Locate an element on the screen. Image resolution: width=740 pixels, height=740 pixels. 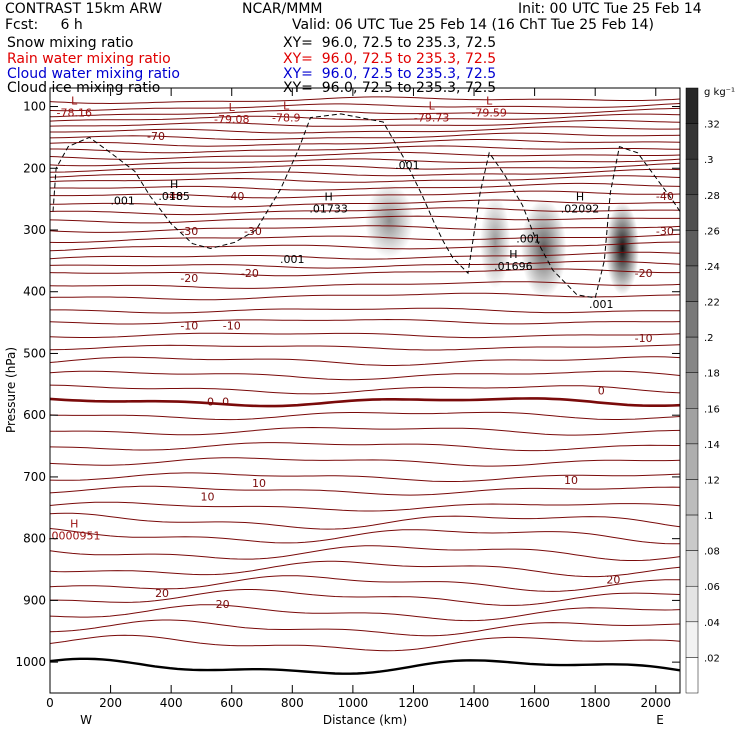
x-tick-label: 1200 is located at coordinates (413, 703).